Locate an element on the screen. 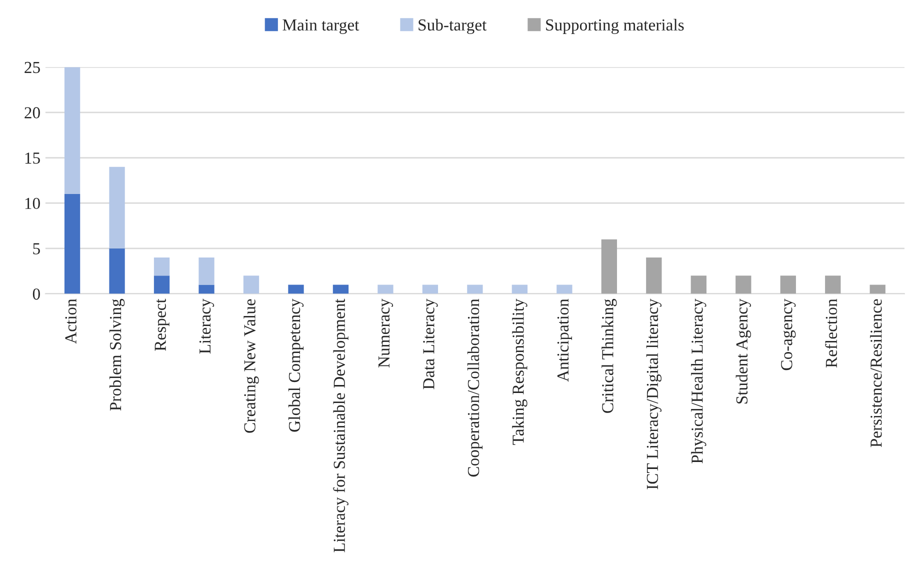 This screenshot has width=909, height=584. y-tick-label: 5 is located at coordinates (36, 248).